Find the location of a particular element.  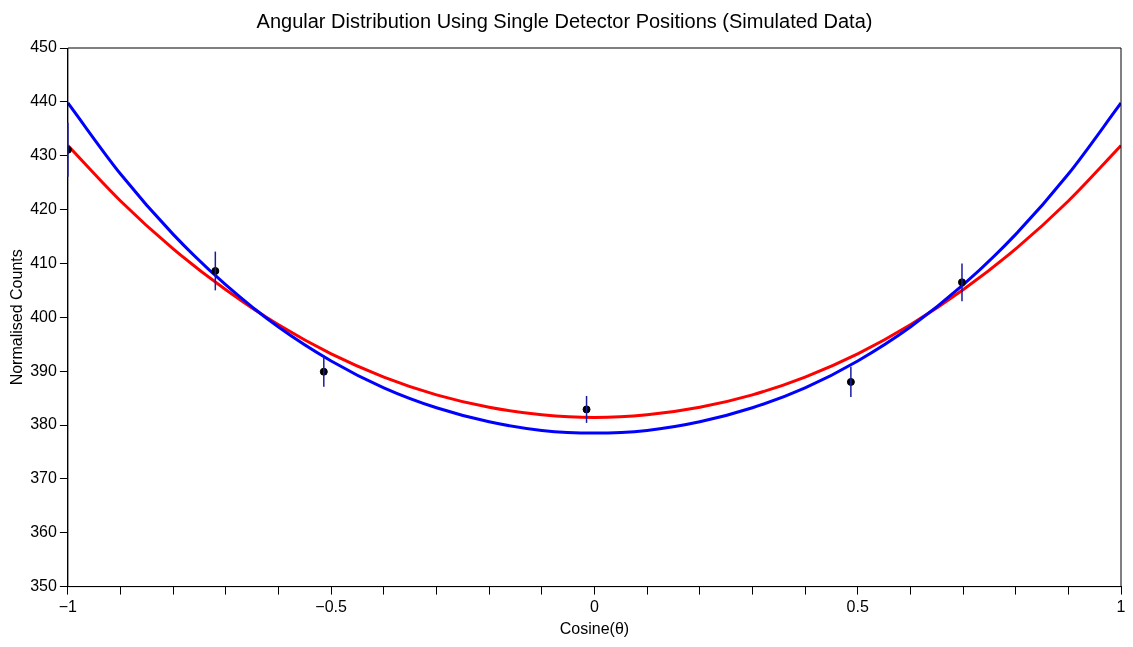

y-tick-label: 360 is located at coordinates (43, 532).